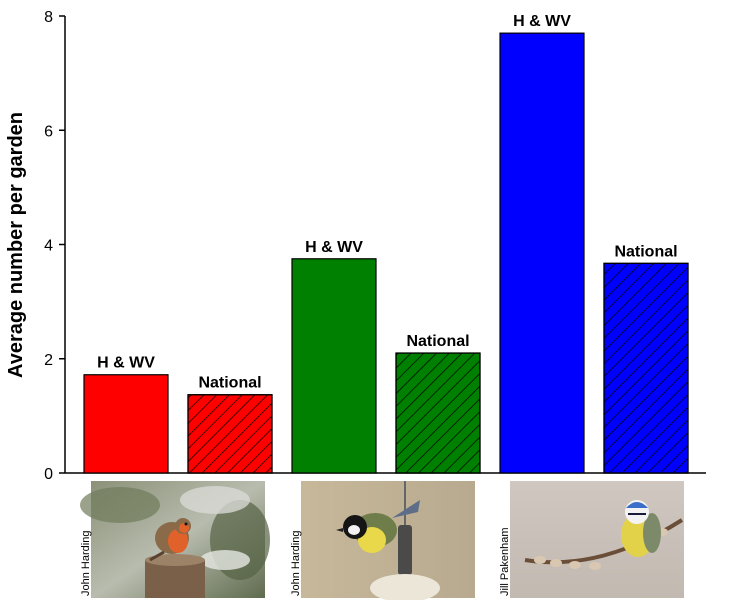 Image resolution: width=740 pixels, height=600 pixels. Describe the element at coordinates (48, 474) in the screenshot. I see `y-tick-label: 0` at that location.